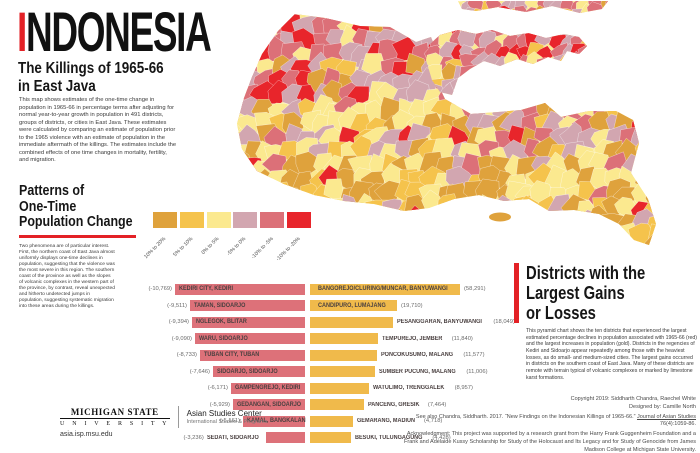  What do you see at coordinates (586, 272) in the screenshot?
I see `districts-heading-line1: Districts with the` at bounding box center [586, 272].